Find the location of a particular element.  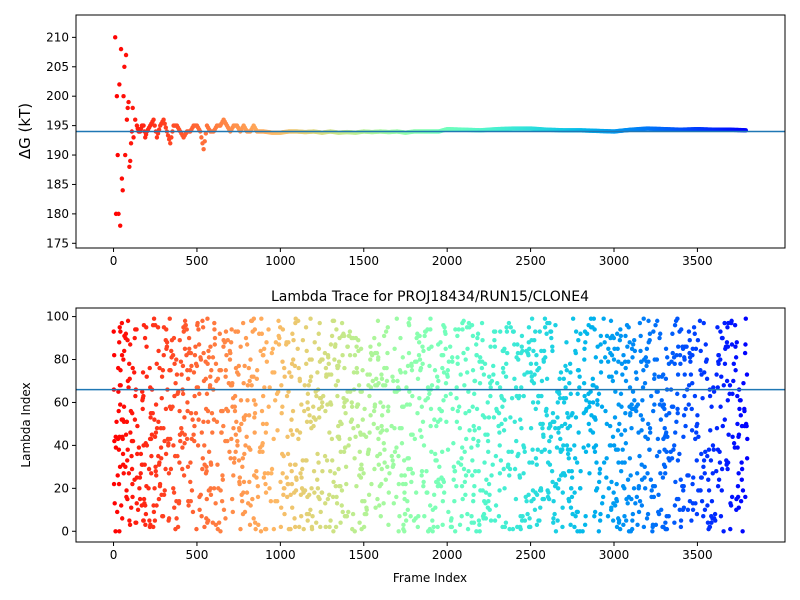

lambda-x-tick-label: 1500 is located at coordinates (363, 555).